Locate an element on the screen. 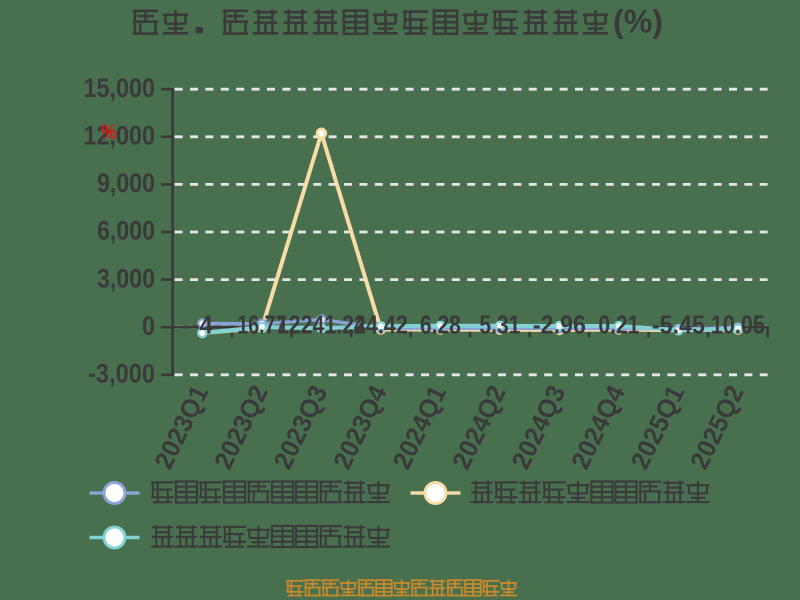 This screenshot has width=800, height=600. svg-text: 12241.24 is located at coordinates (321, 325).